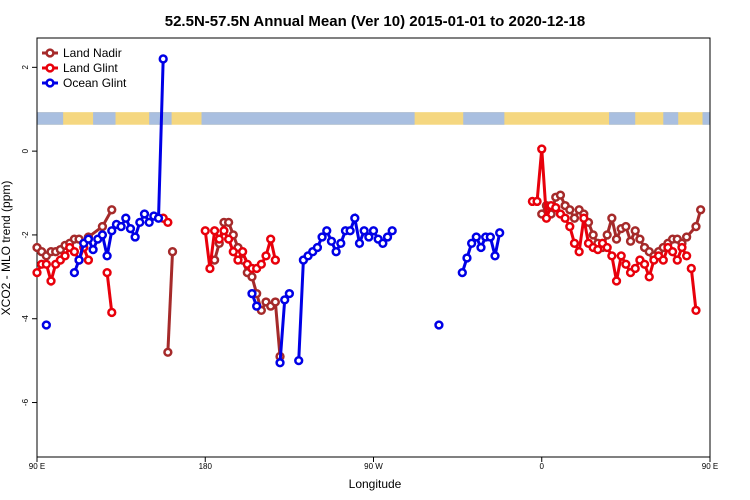 This screenshot has height=500, width=750. What do you see at coordinates (92, 53) in the screenshot?
I see `legend-label: Land Nadir` at bounding box center [92, 53].